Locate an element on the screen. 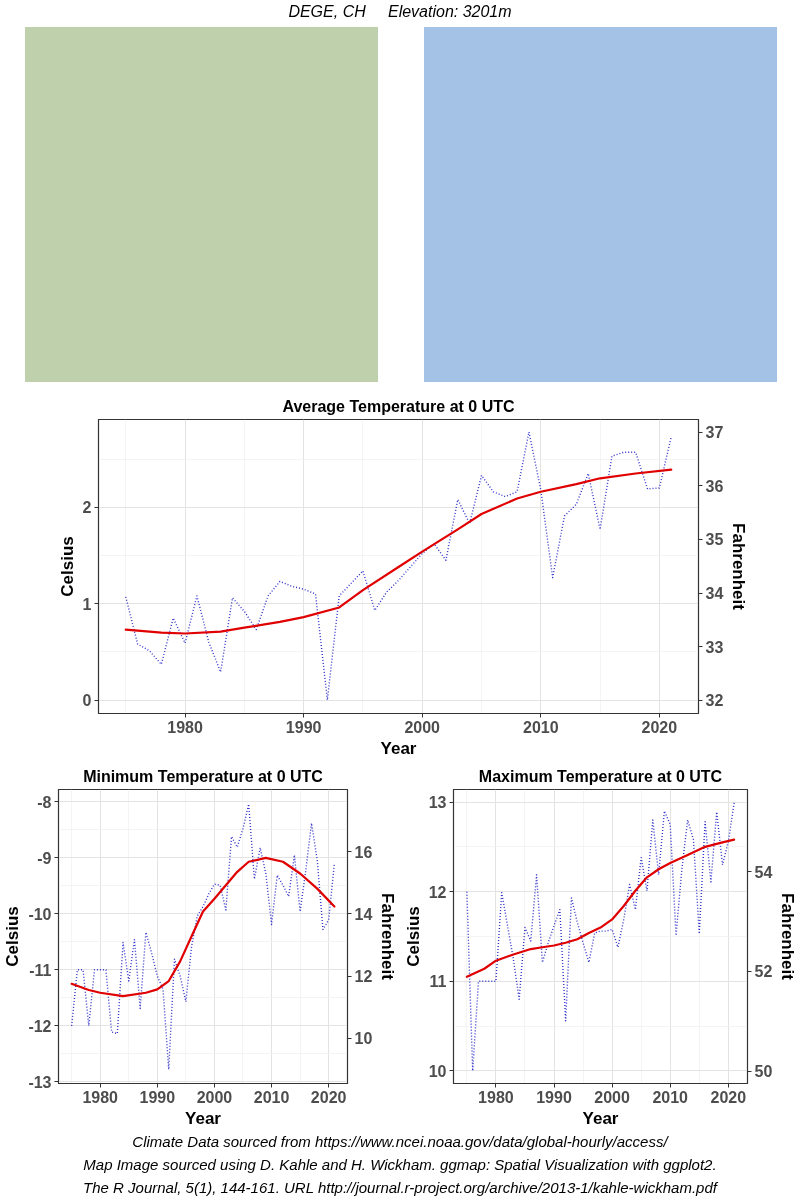 The height and width of the screenshot is (1200, 800). y-tick-label: -9 is located at coordinates (44, 858).